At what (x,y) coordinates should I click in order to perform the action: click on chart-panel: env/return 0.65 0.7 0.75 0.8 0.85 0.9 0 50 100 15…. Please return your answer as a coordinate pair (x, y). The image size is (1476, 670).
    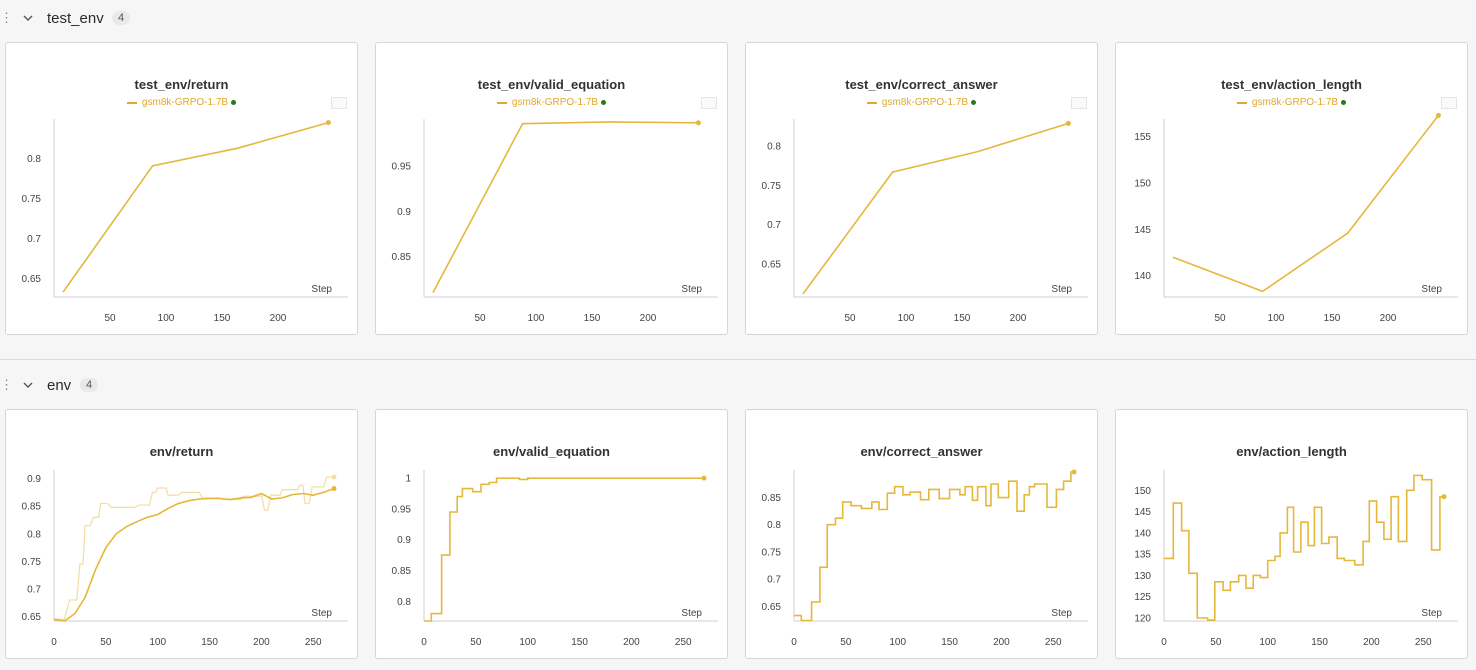
    Looking at the image, I should click on (181, 534).